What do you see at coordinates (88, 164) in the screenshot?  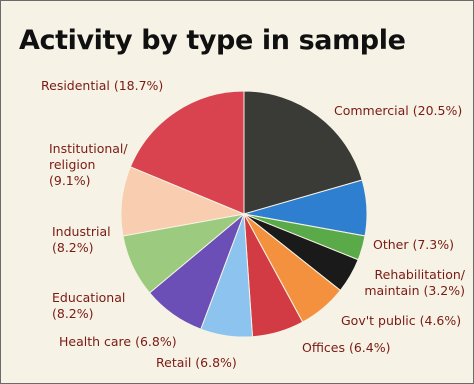 I see `slice-label: Institutional/religion (9.1%)` at bounding box center [88, 164].